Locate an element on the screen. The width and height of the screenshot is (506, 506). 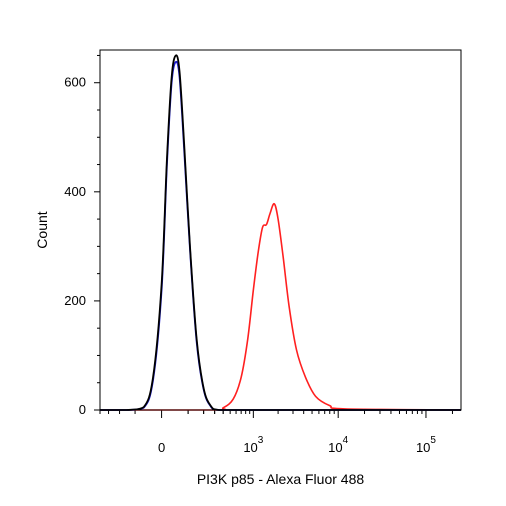
x-tick-label: 0 is located at coordinates (161, 447).